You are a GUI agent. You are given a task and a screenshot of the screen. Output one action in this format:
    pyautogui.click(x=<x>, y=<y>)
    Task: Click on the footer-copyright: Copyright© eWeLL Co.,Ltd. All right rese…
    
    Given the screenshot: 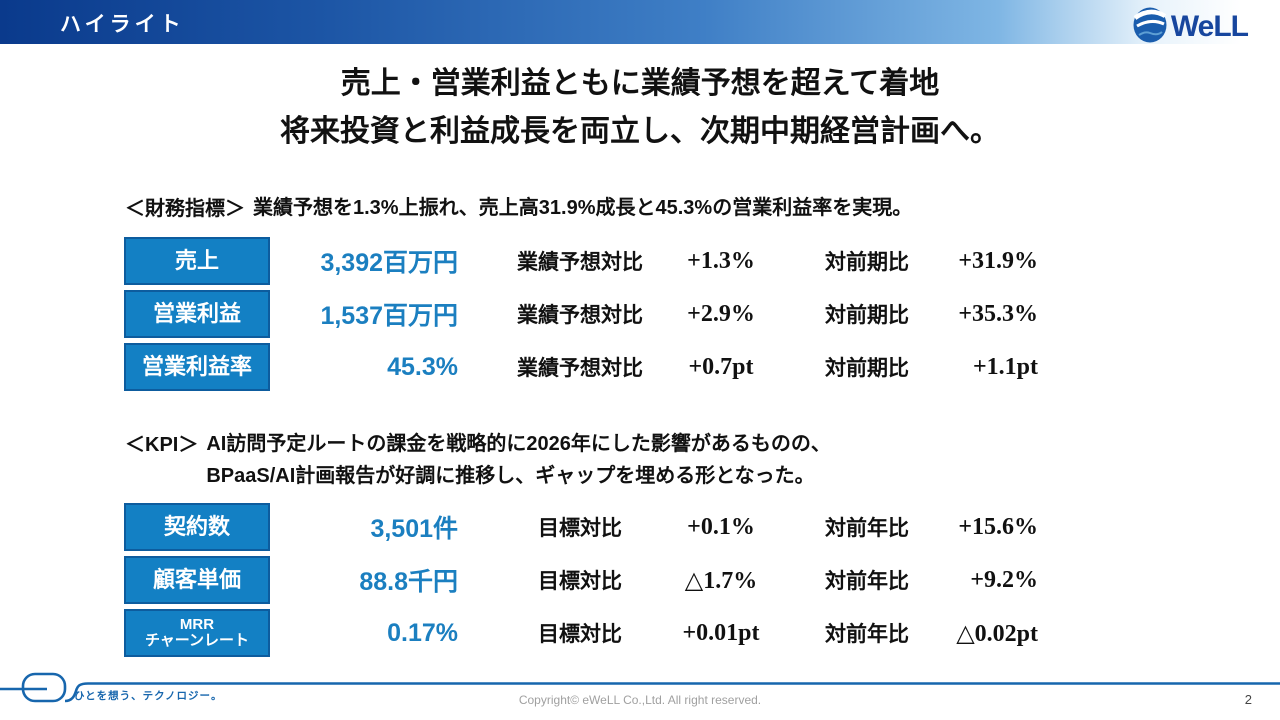 What is the action you would take?
    pyautogui.click(x=640, y=700)
    